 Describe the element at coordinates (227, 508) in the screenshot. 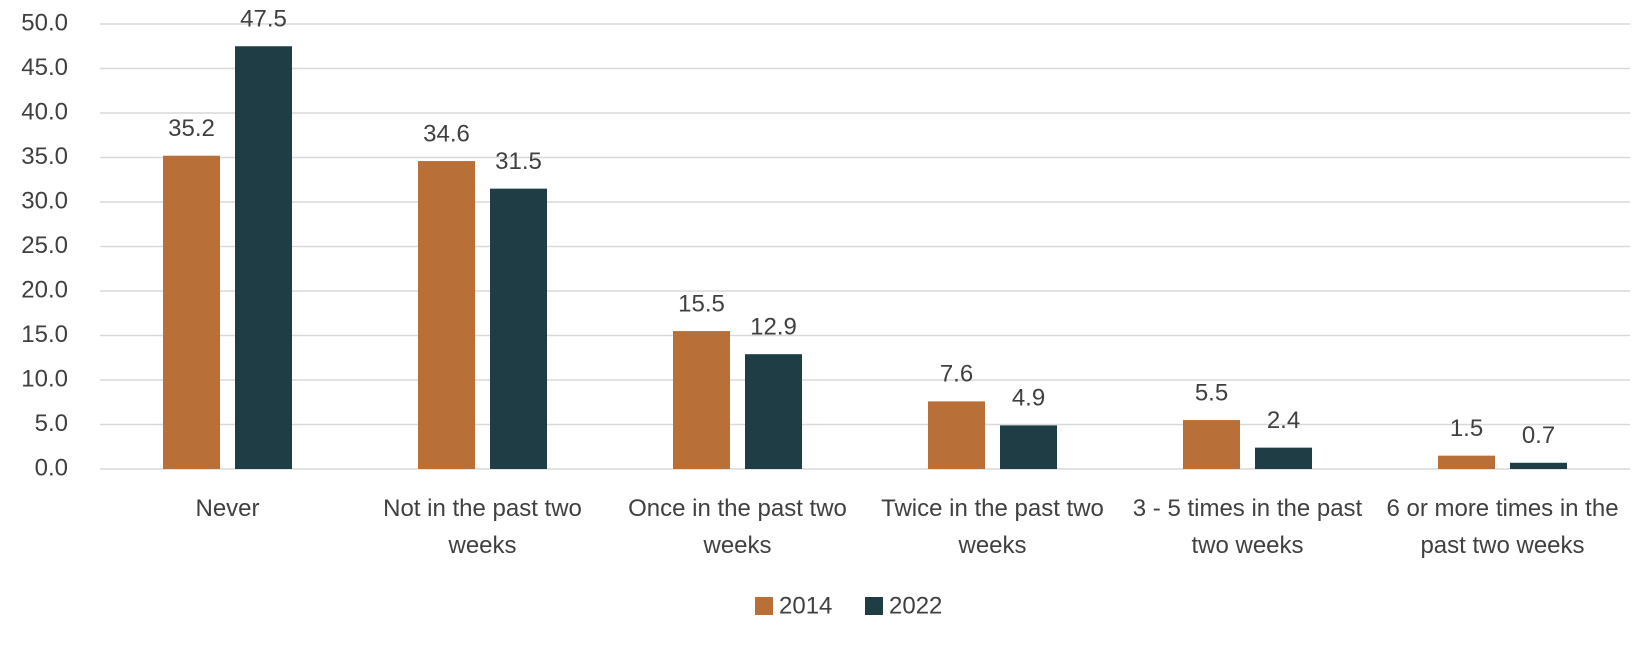

I see `x-tick-label: Never` at that location.